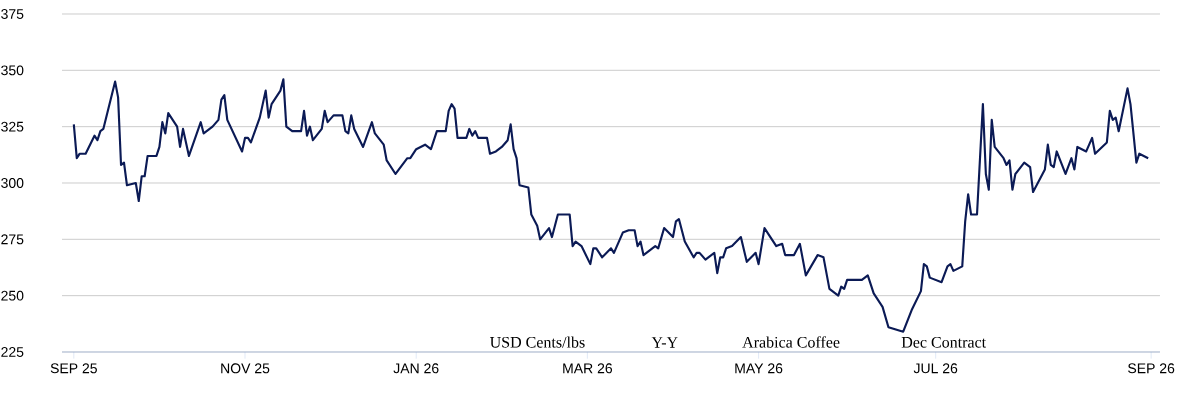  Describe the element at coordinates (12, 126) in the screenshot. I see `y-tick-label: 325` at that location.